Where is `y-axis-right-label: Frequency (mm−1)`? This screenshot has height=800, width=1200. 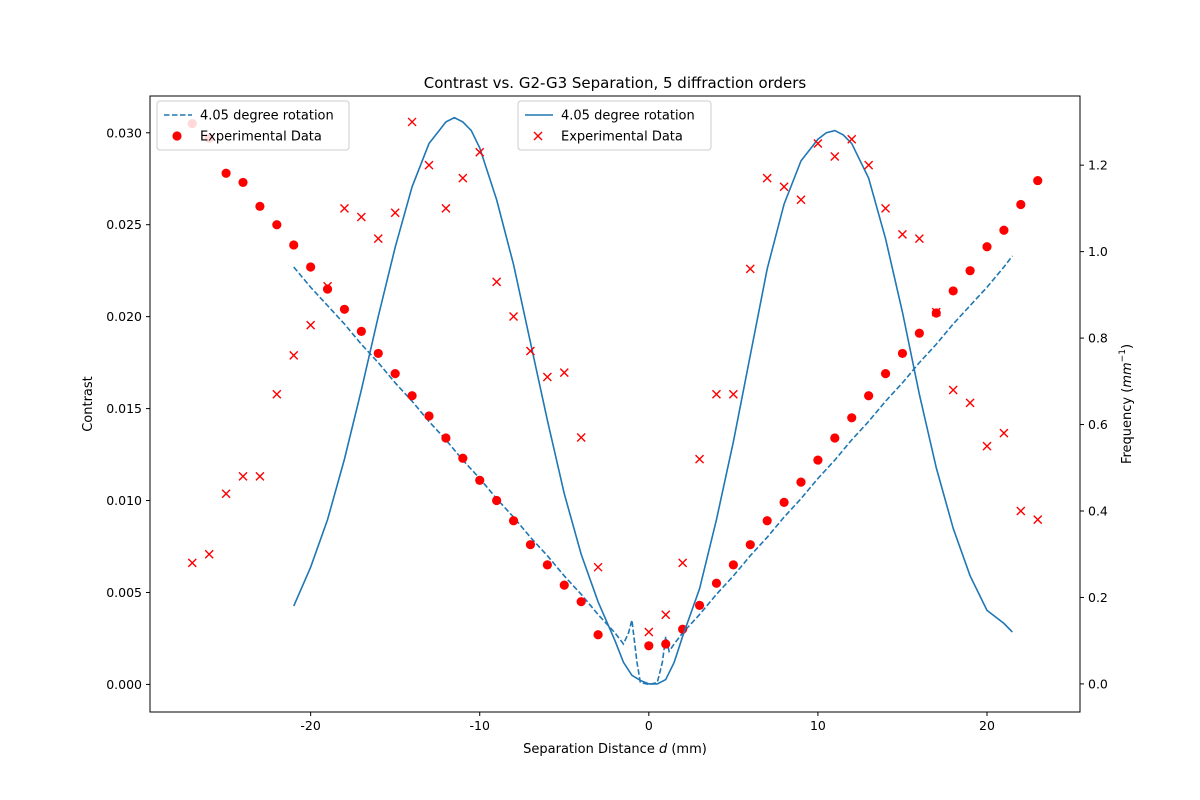 y-axis-right-label: Frequency (mm−1) is located at coordinates (1126, 404).